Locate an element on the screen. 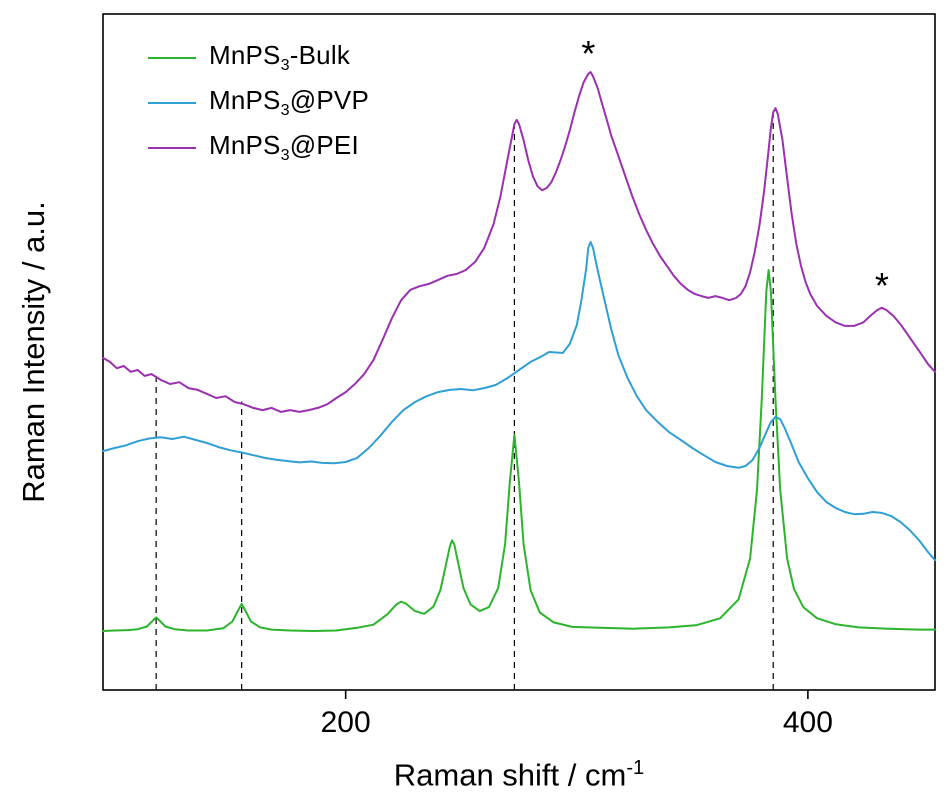 The width and height of the screenshot is (950, 810). legend: MnPS3-Bulk MnPS3@PVP MnPS3@PEI is located at coordinates (258, 103).